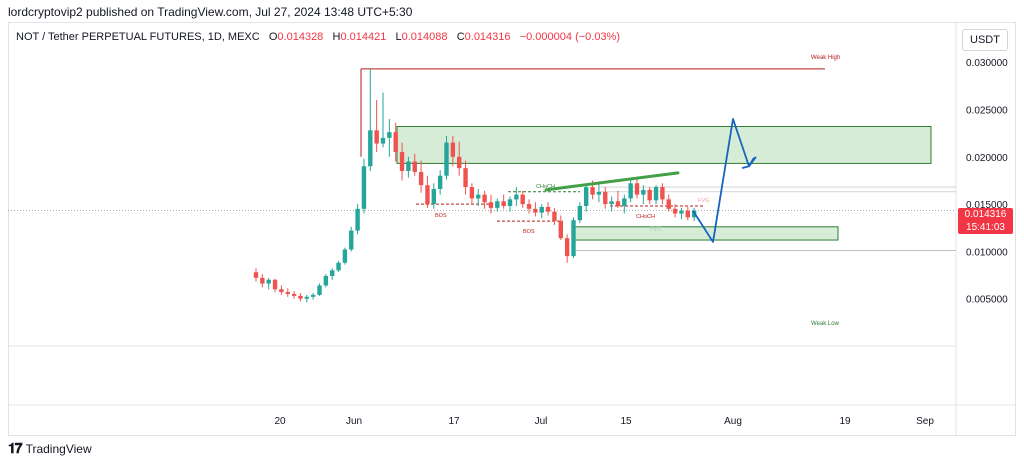  I want to click on change-value: −0.000004 (−0.03%), so click(570, 37).